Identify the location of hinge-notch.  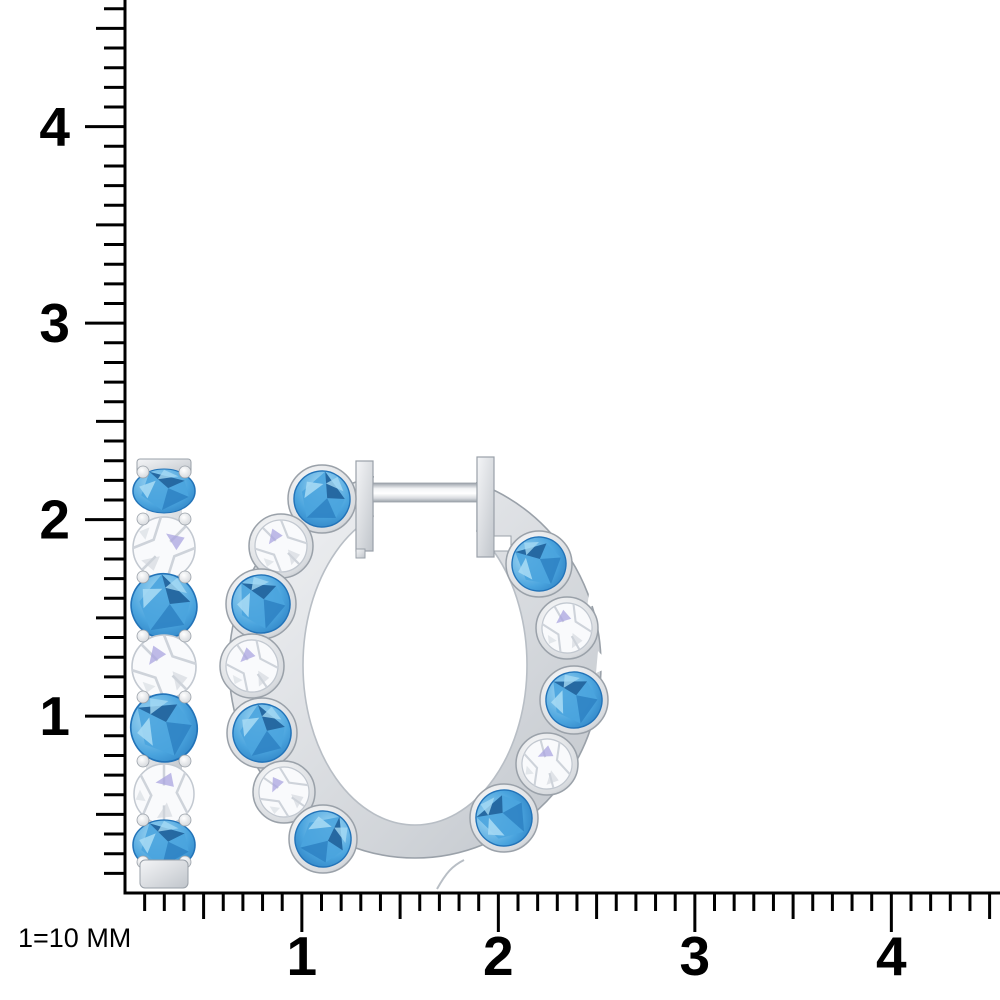
(502, 543).